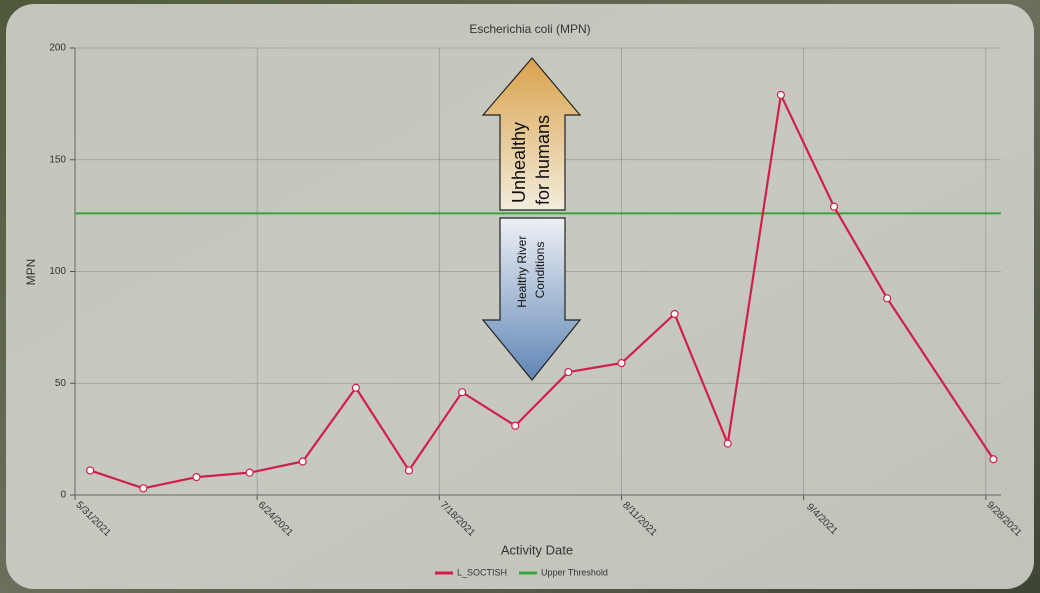 This screenshot has width=1040, height=593. I want to click on annotation-line: Conditions, so click(540, 270).